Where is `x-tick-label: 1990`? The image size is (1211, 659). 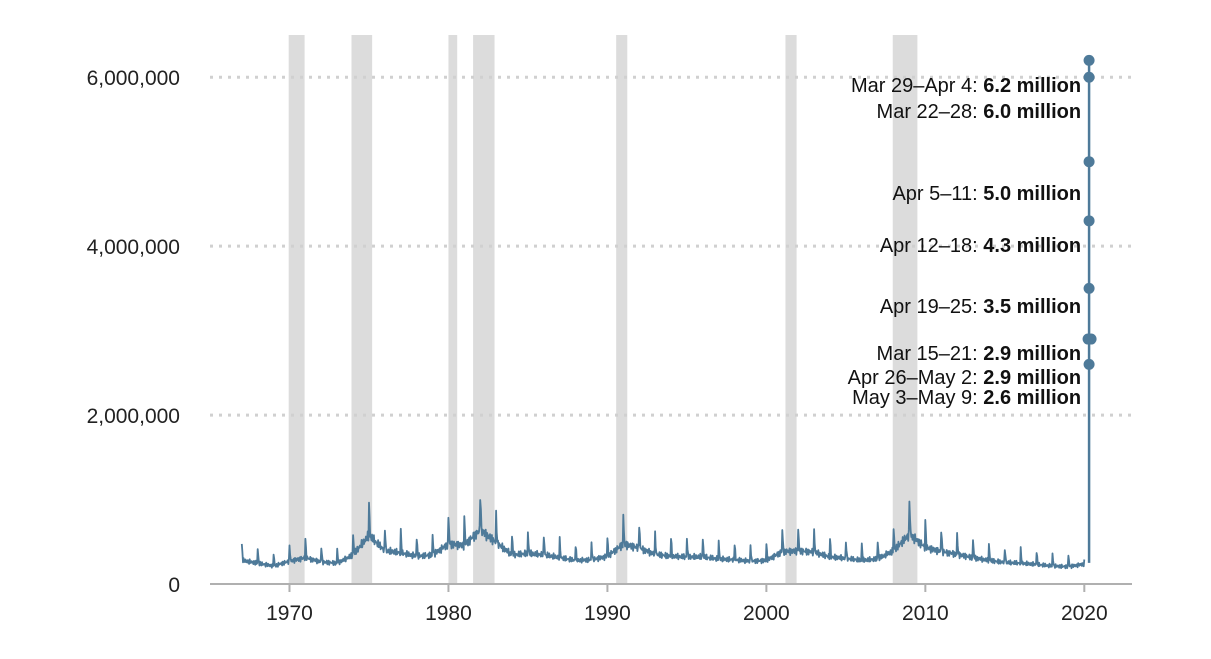
x-tick-label: 1990 is located at coordinates (607, 613).